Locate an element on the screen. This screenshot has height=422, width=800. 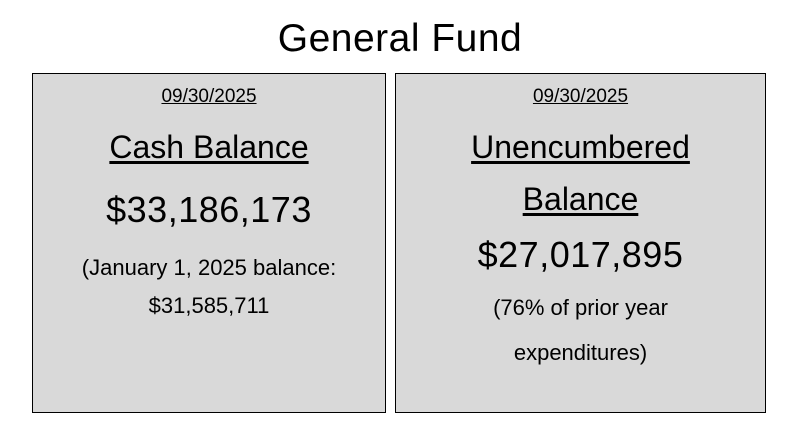
unencumbered-balance-heading-line2: Balance is located at coordinates (580, 199).